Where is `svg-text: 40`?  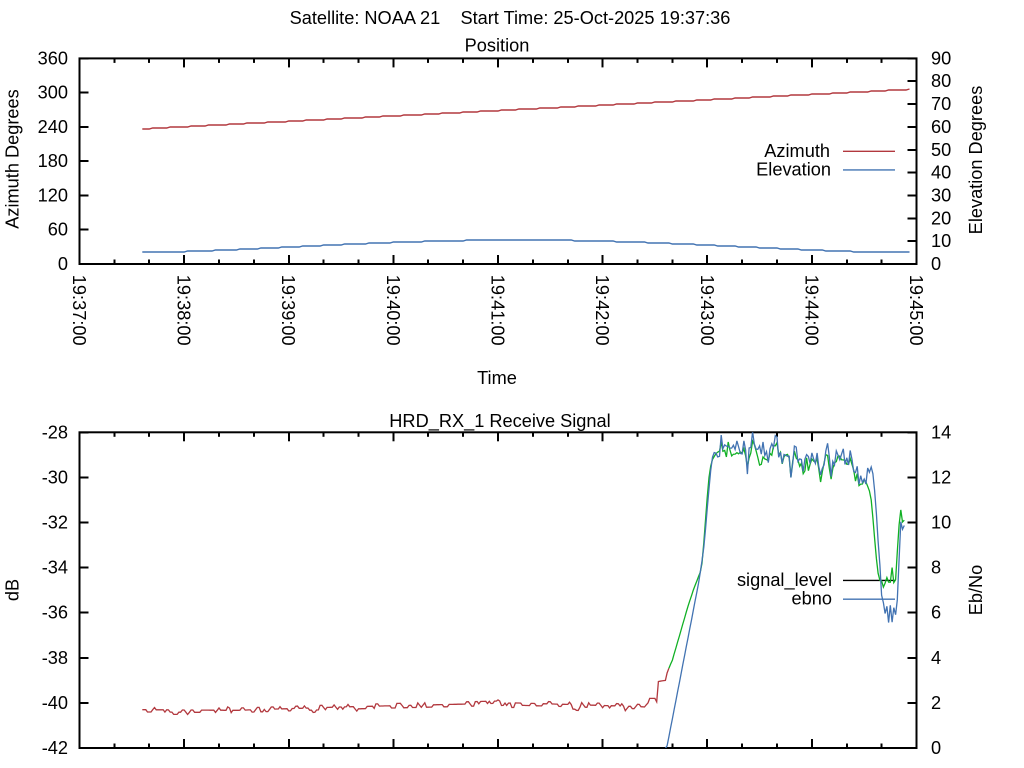
svg-text: 40 is located at coordinates (941, 173).